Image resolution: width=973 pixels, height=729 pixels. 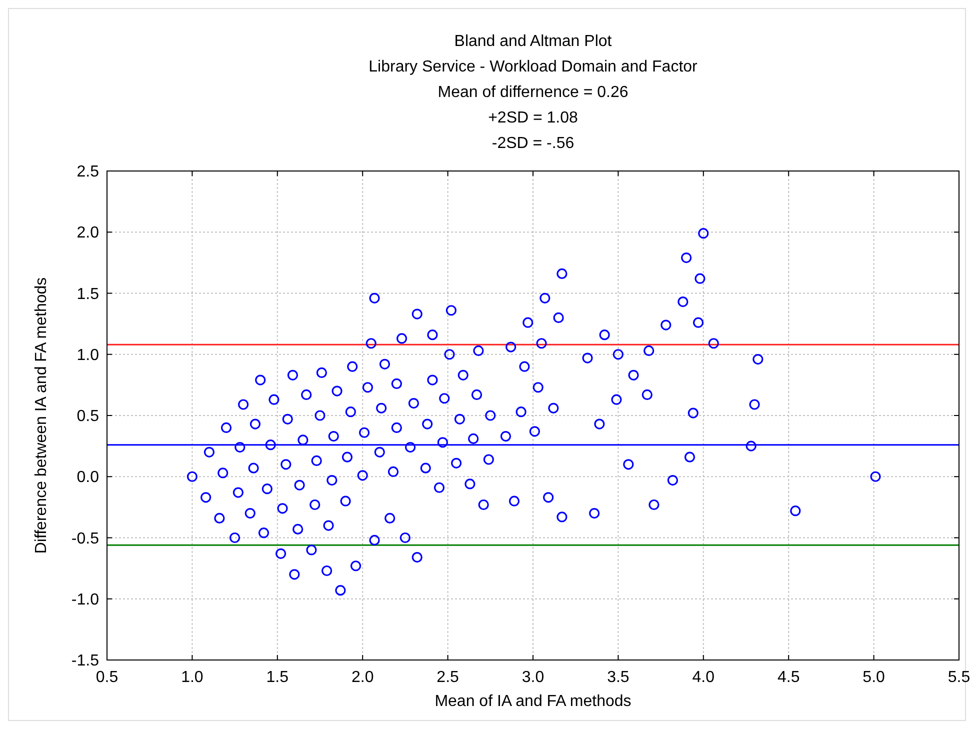 I want to click on x-tick-label: 4.5, so click(x=788, y=677).